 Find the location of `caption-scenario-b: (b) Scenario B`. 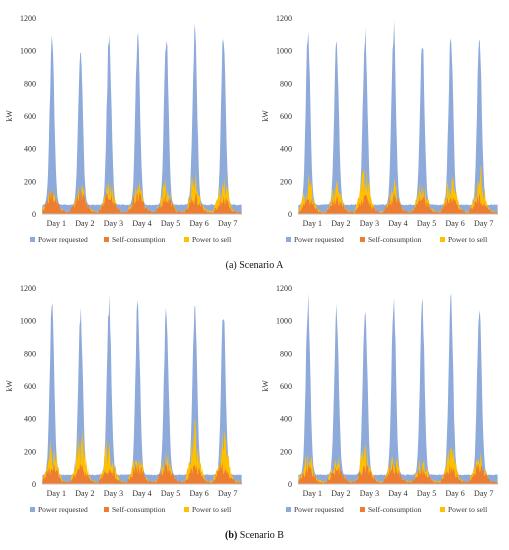

caption-scenario-b: (b) Scenario B is located at coordinates (254, 535).